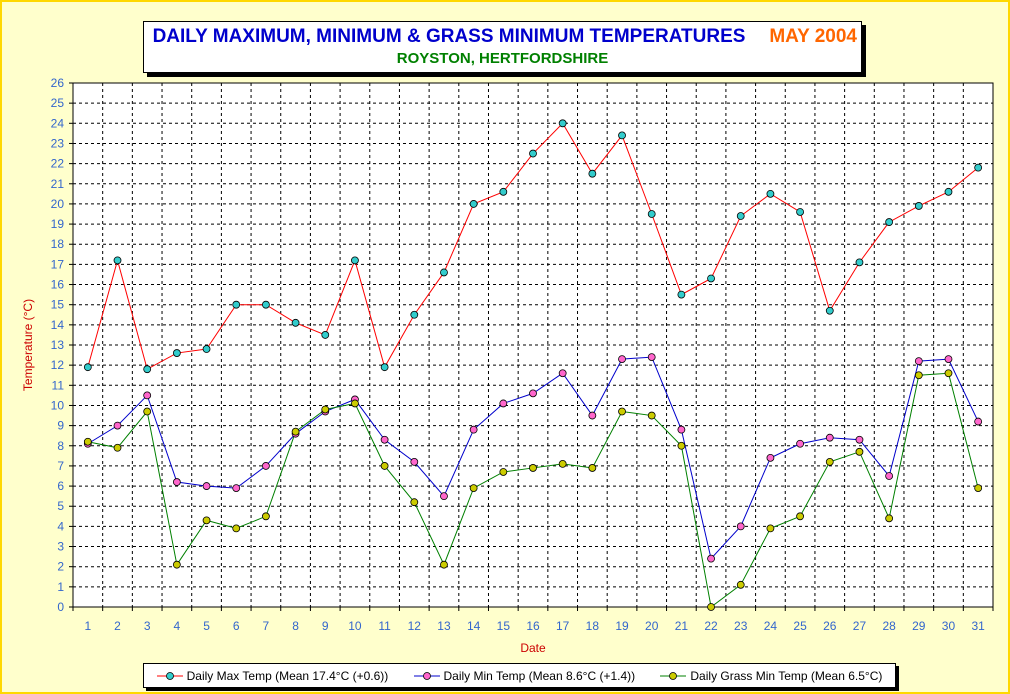 The image size is (1010, 694). What do you see at coordinates (58, 123) in the screenshot?
I see `y-tick-label: 24` at bounding box center [58, 123].